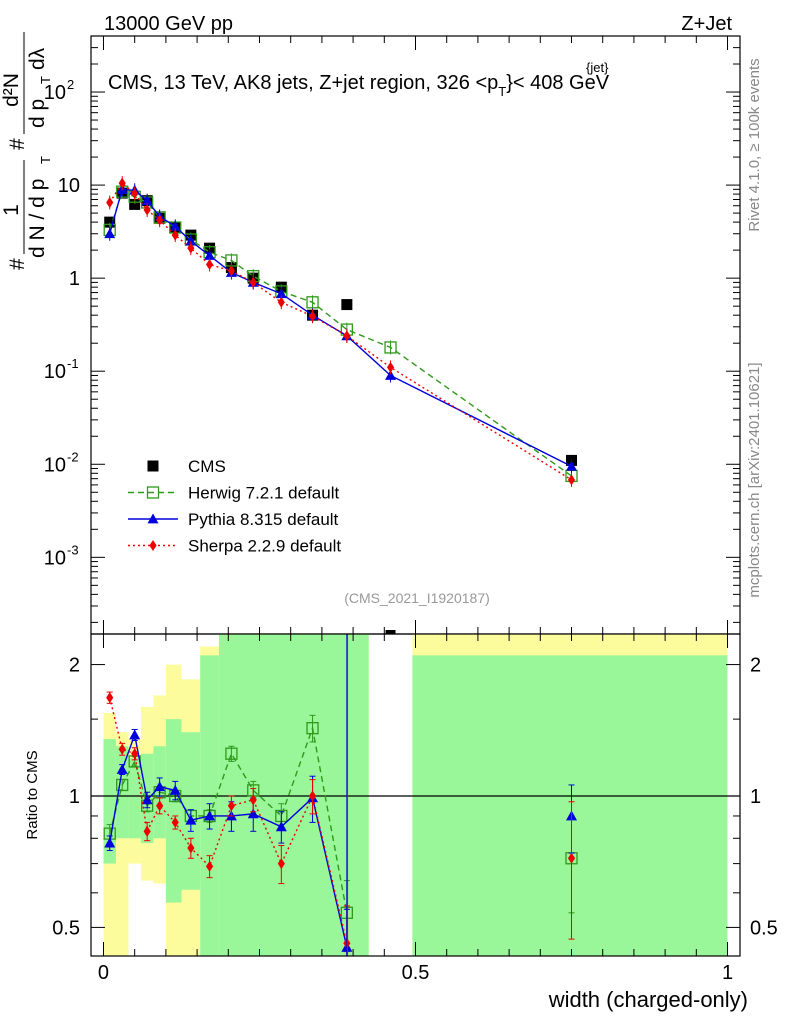  What do you see at coordinates (74, 797) in the screenshot?
I see `ratio-ytick-label-1: 1` at bounding box center [74, 797].